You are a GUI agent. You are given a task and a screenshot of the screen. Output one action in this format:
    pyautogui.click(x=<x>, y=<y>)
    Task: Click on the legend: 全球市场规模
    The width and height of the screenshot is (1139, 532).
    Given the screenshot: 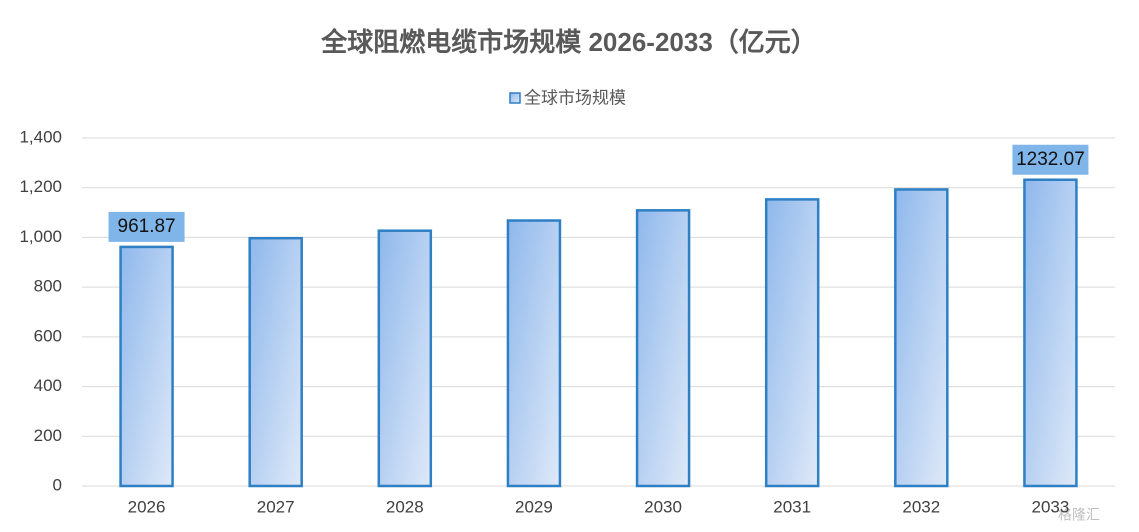 What is the action you would take?
    pyautogui.click(x=567, y=97)
    